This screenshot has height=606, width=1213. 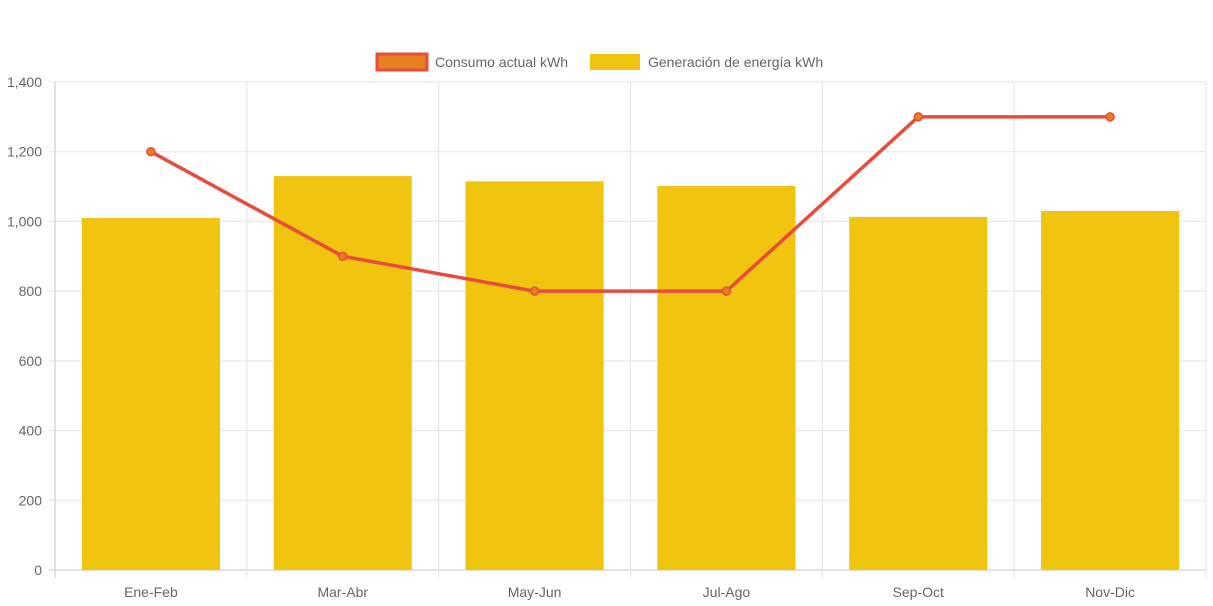 What do you see at coordinates (24, 221) in the screenshot?
I see `y-tick-label: 1,000` at bounding box center [24, 221].